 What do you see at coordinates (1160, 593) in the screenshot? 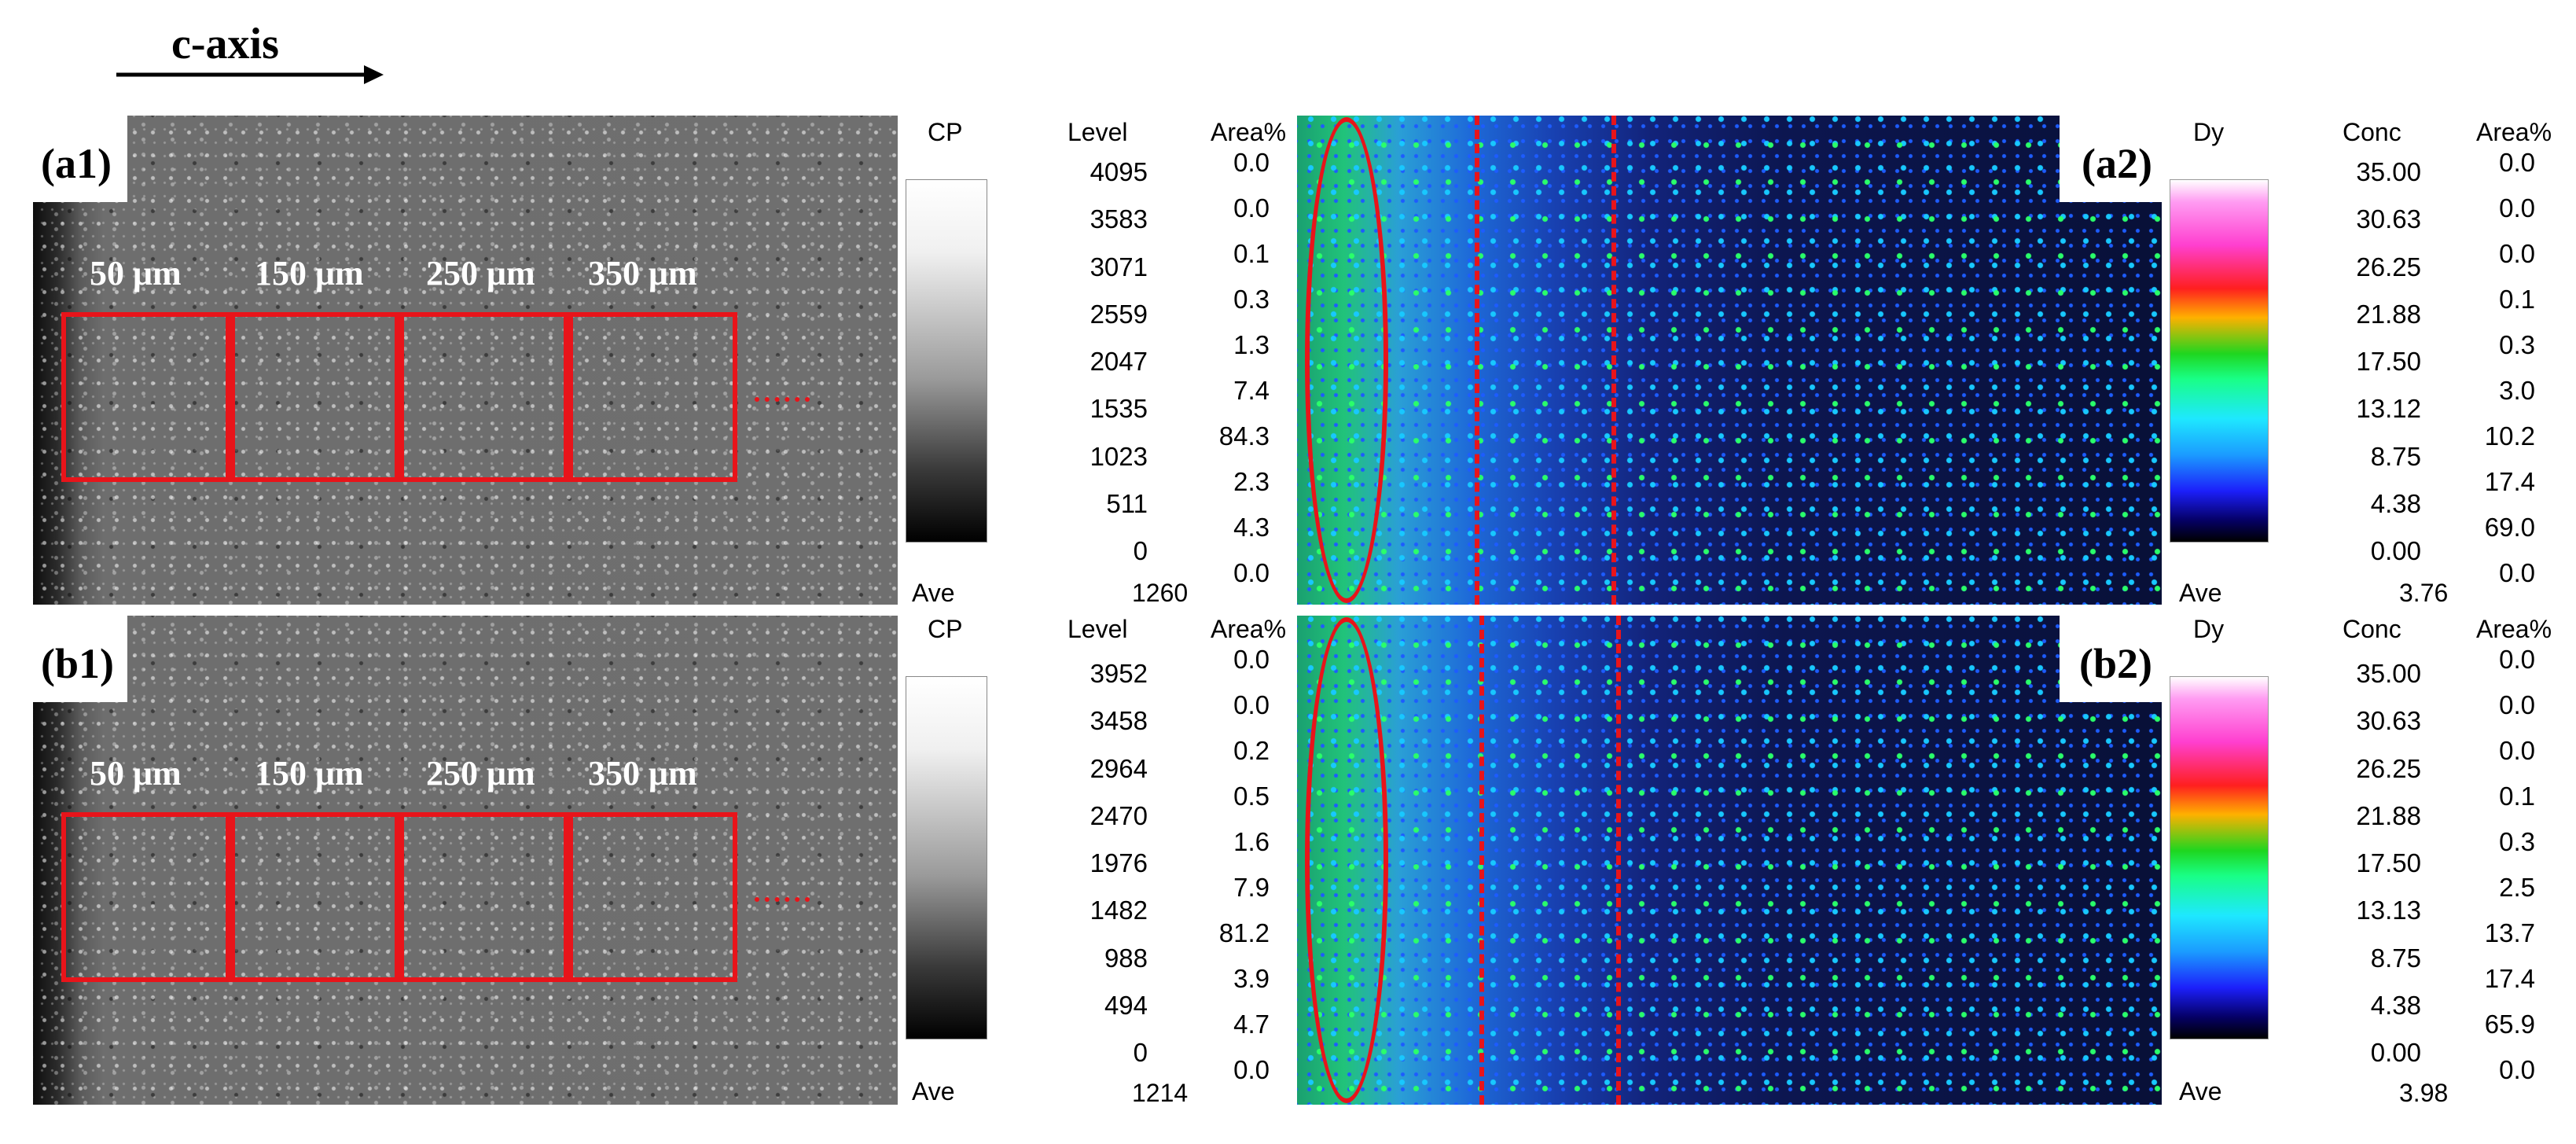
I see `ave-value-a1: 1260` at bounding box center [1160, 593].